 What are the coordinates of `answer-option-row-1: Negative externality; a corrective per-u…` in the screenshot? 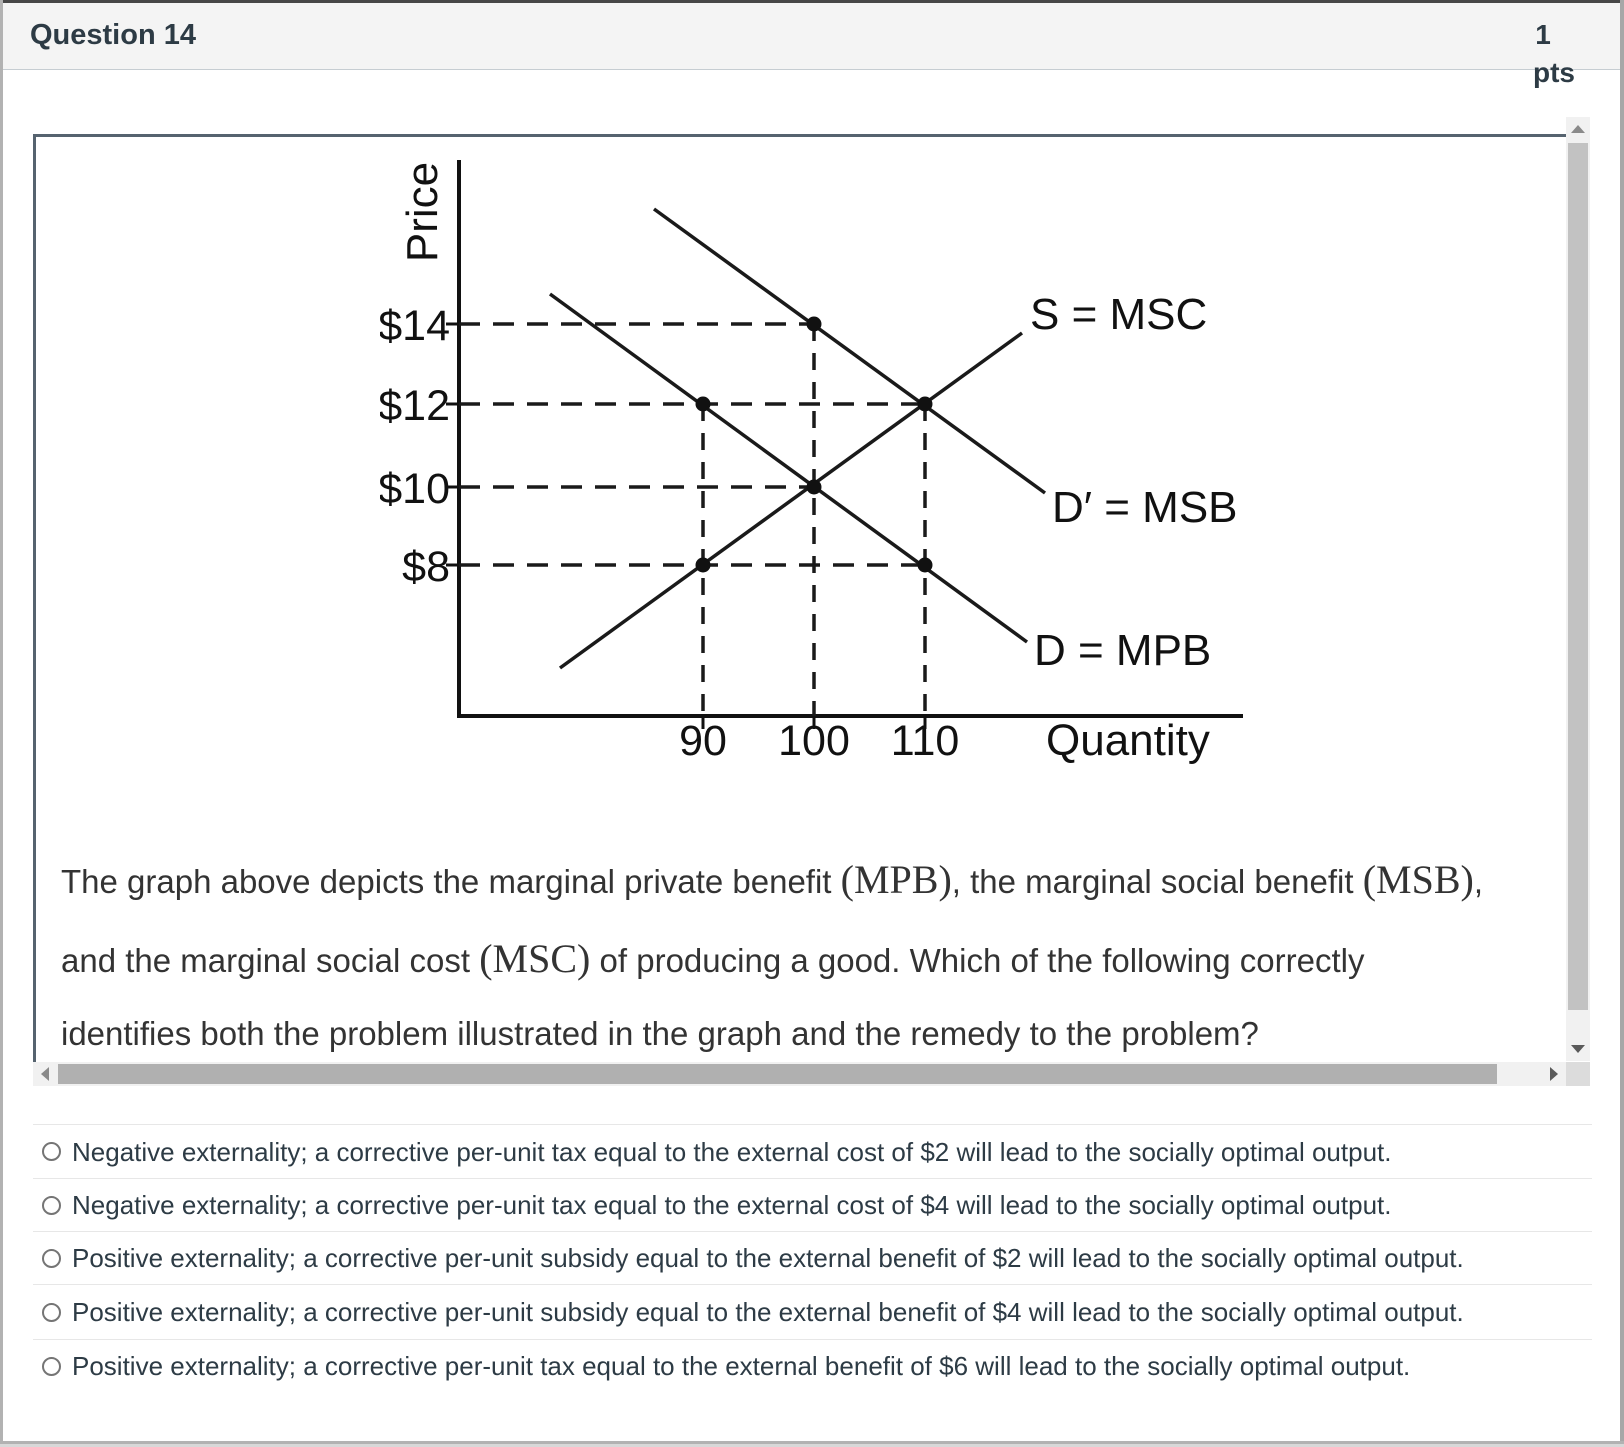 It's located at (812, 1151).